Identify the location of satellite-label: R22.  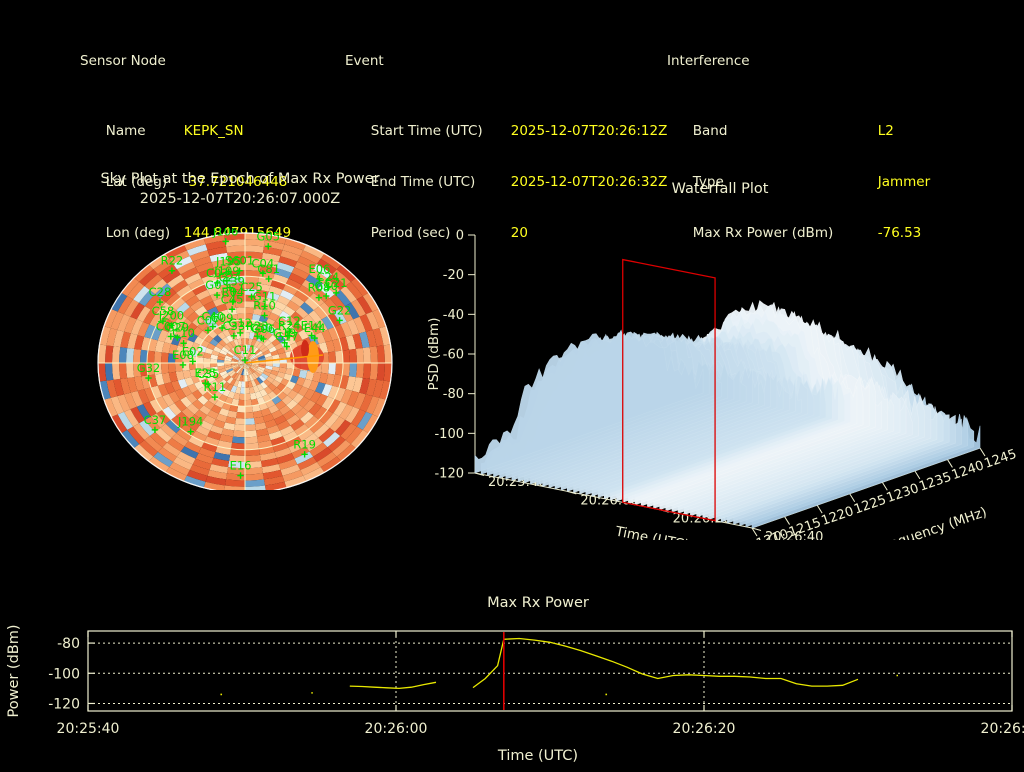
(172, 261).